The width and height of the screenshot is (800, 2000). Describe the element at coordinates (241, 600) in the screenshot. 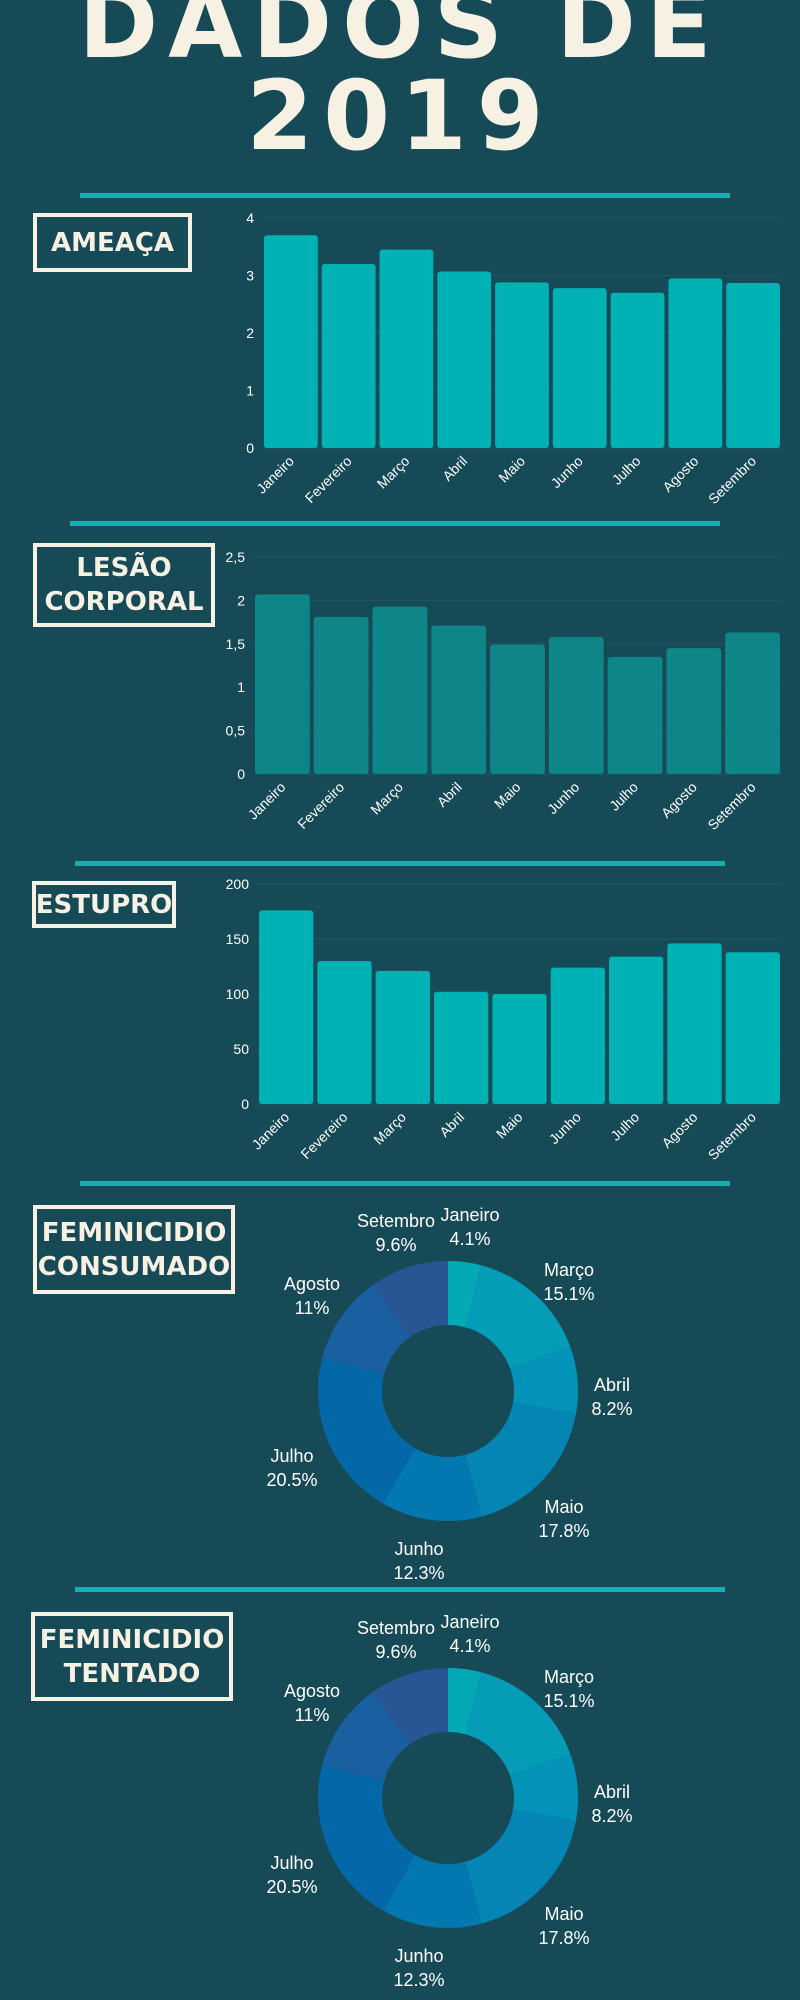

I see `lesao-ytick-label: 2` at that location.